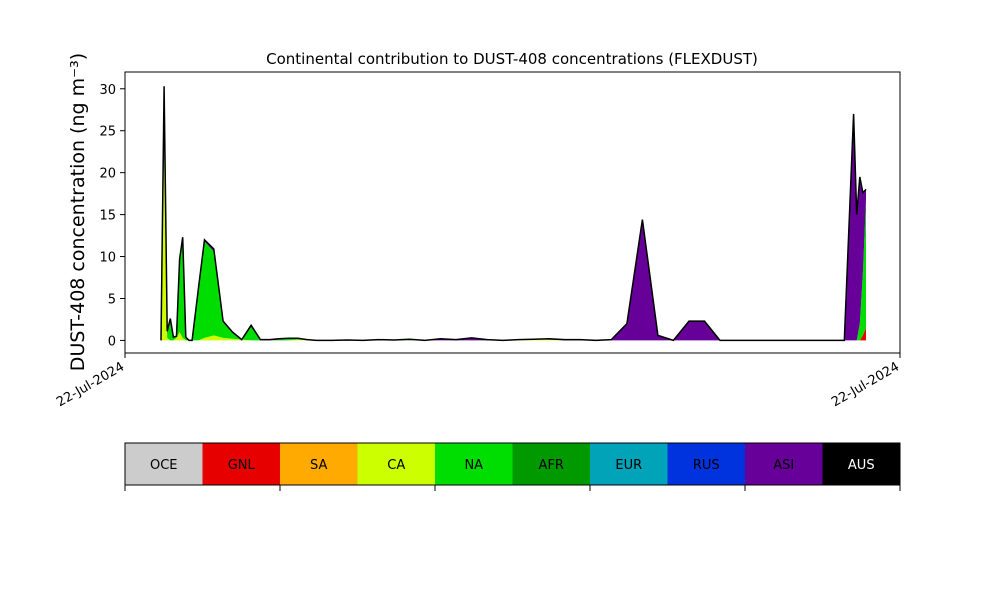  What do you see at coordinates (107, 216) in the screenshot?
I see `y-tick-label: 15` at bounding box center [107, 216].